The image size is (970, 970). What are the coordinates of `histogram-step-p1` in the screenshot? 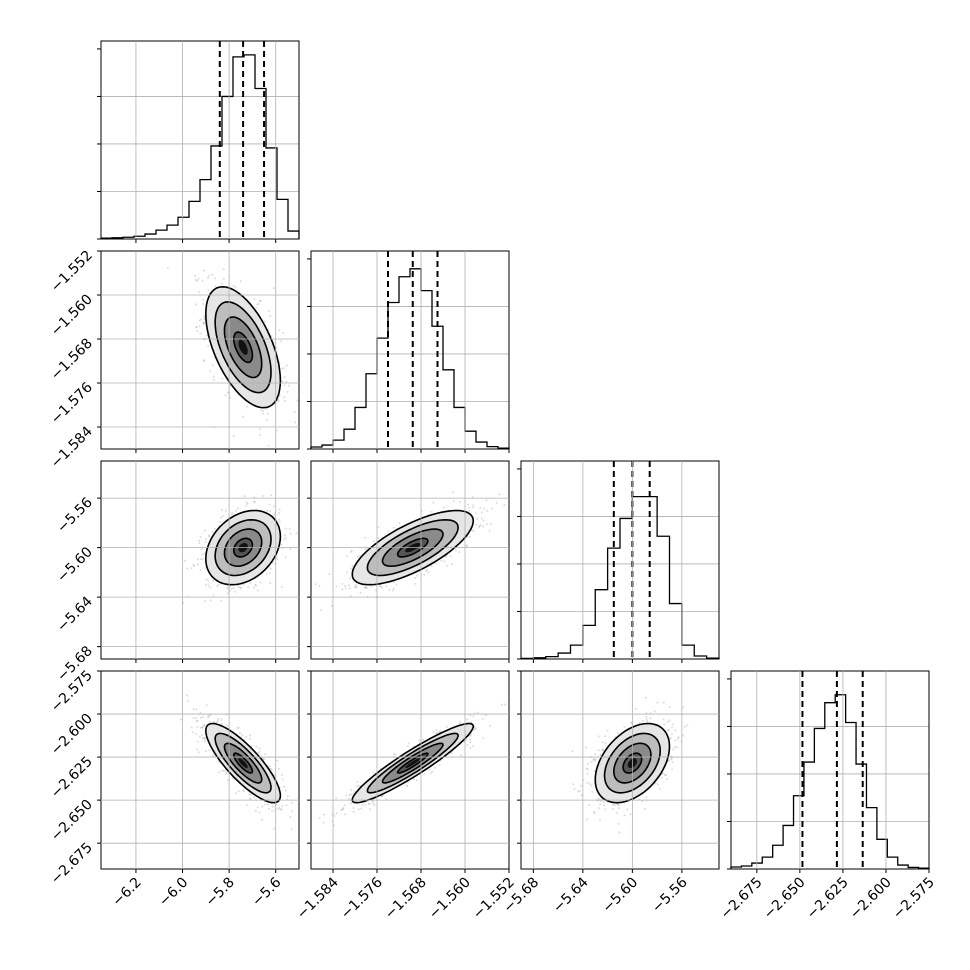 It's located at (410, 358).